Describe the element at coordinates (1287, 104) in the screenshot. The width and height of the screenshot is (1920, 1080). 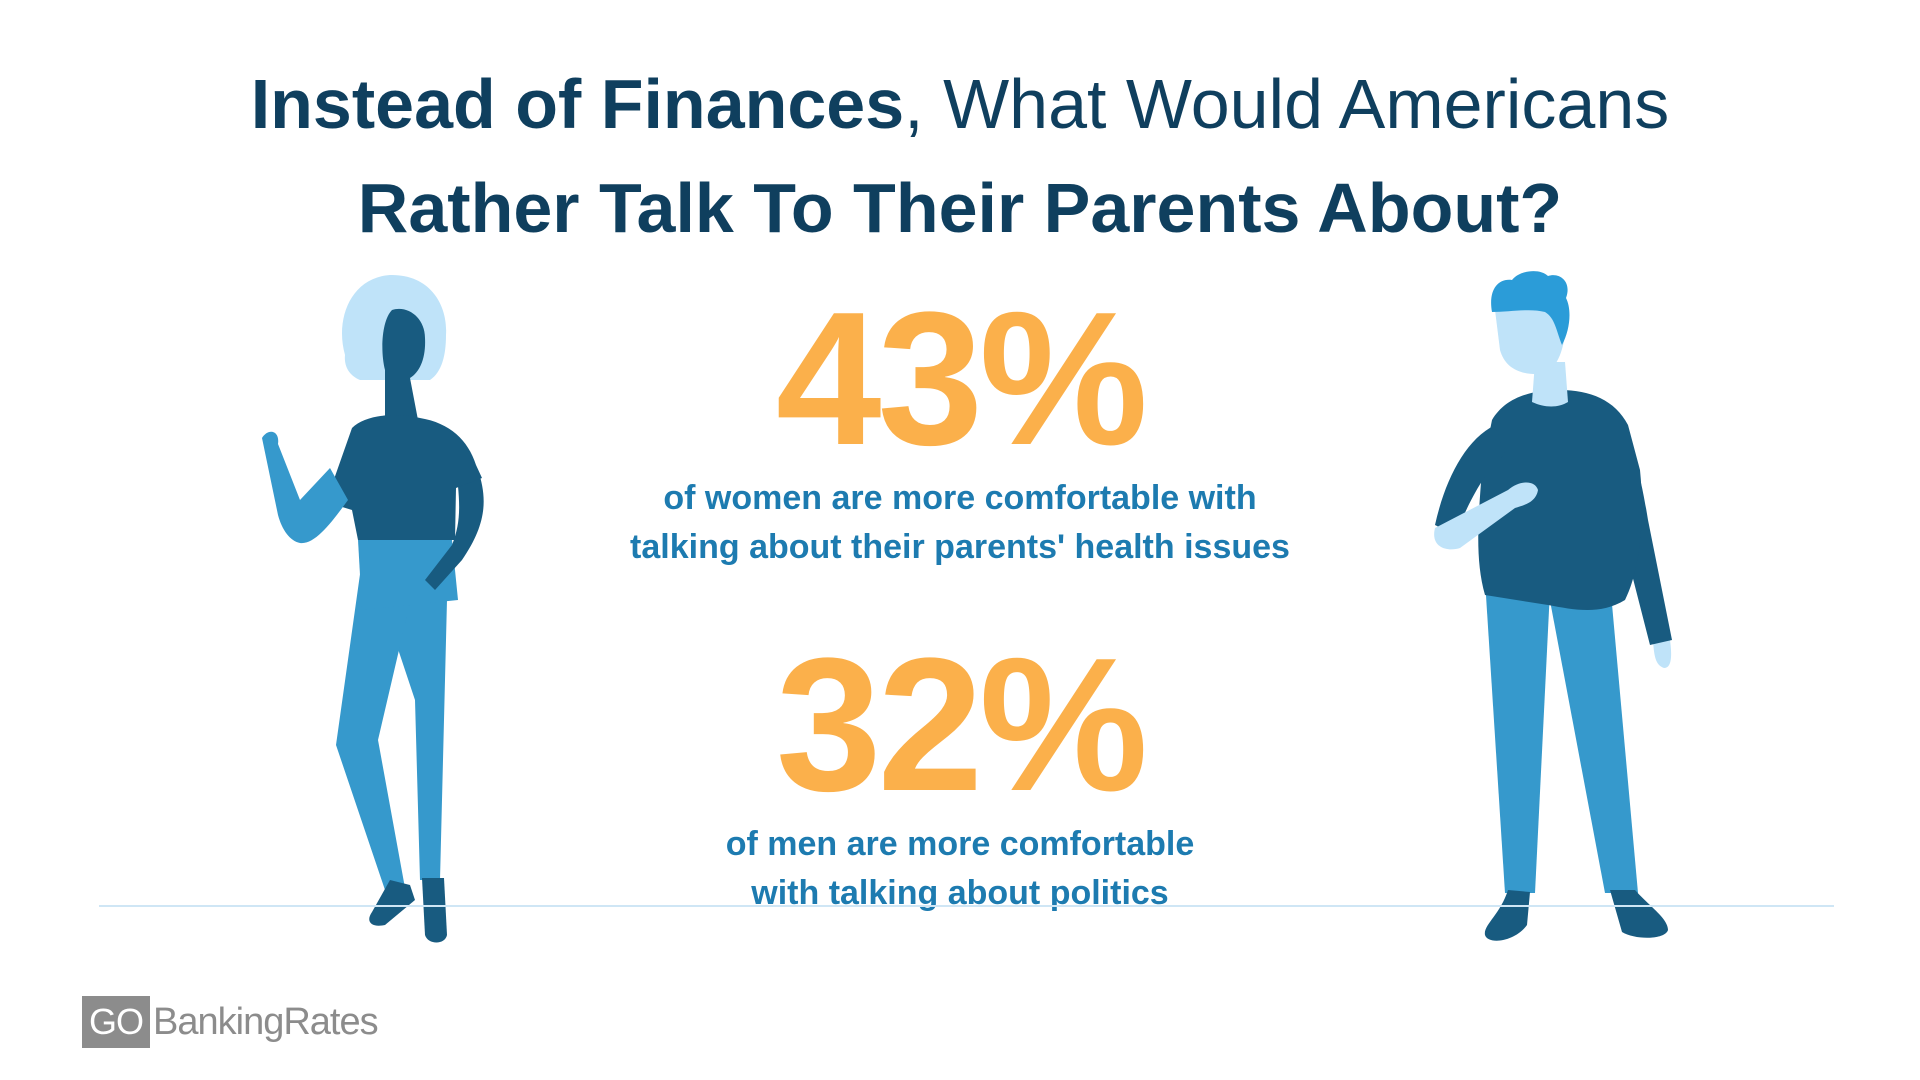
I see `title-line-1-rest: , What Would Americans` at that location.